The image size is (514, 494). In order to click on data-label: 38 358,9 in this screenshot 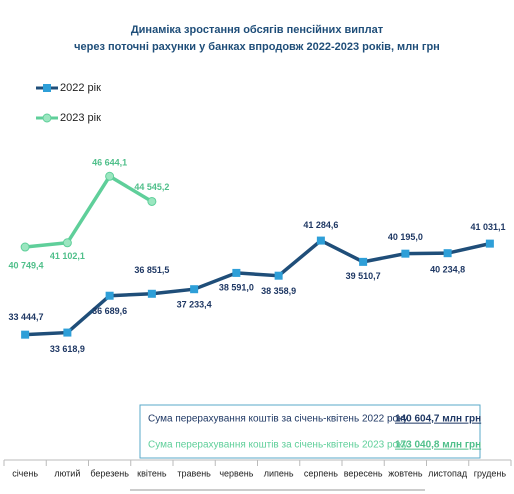, I will do `click(278, 291)`.